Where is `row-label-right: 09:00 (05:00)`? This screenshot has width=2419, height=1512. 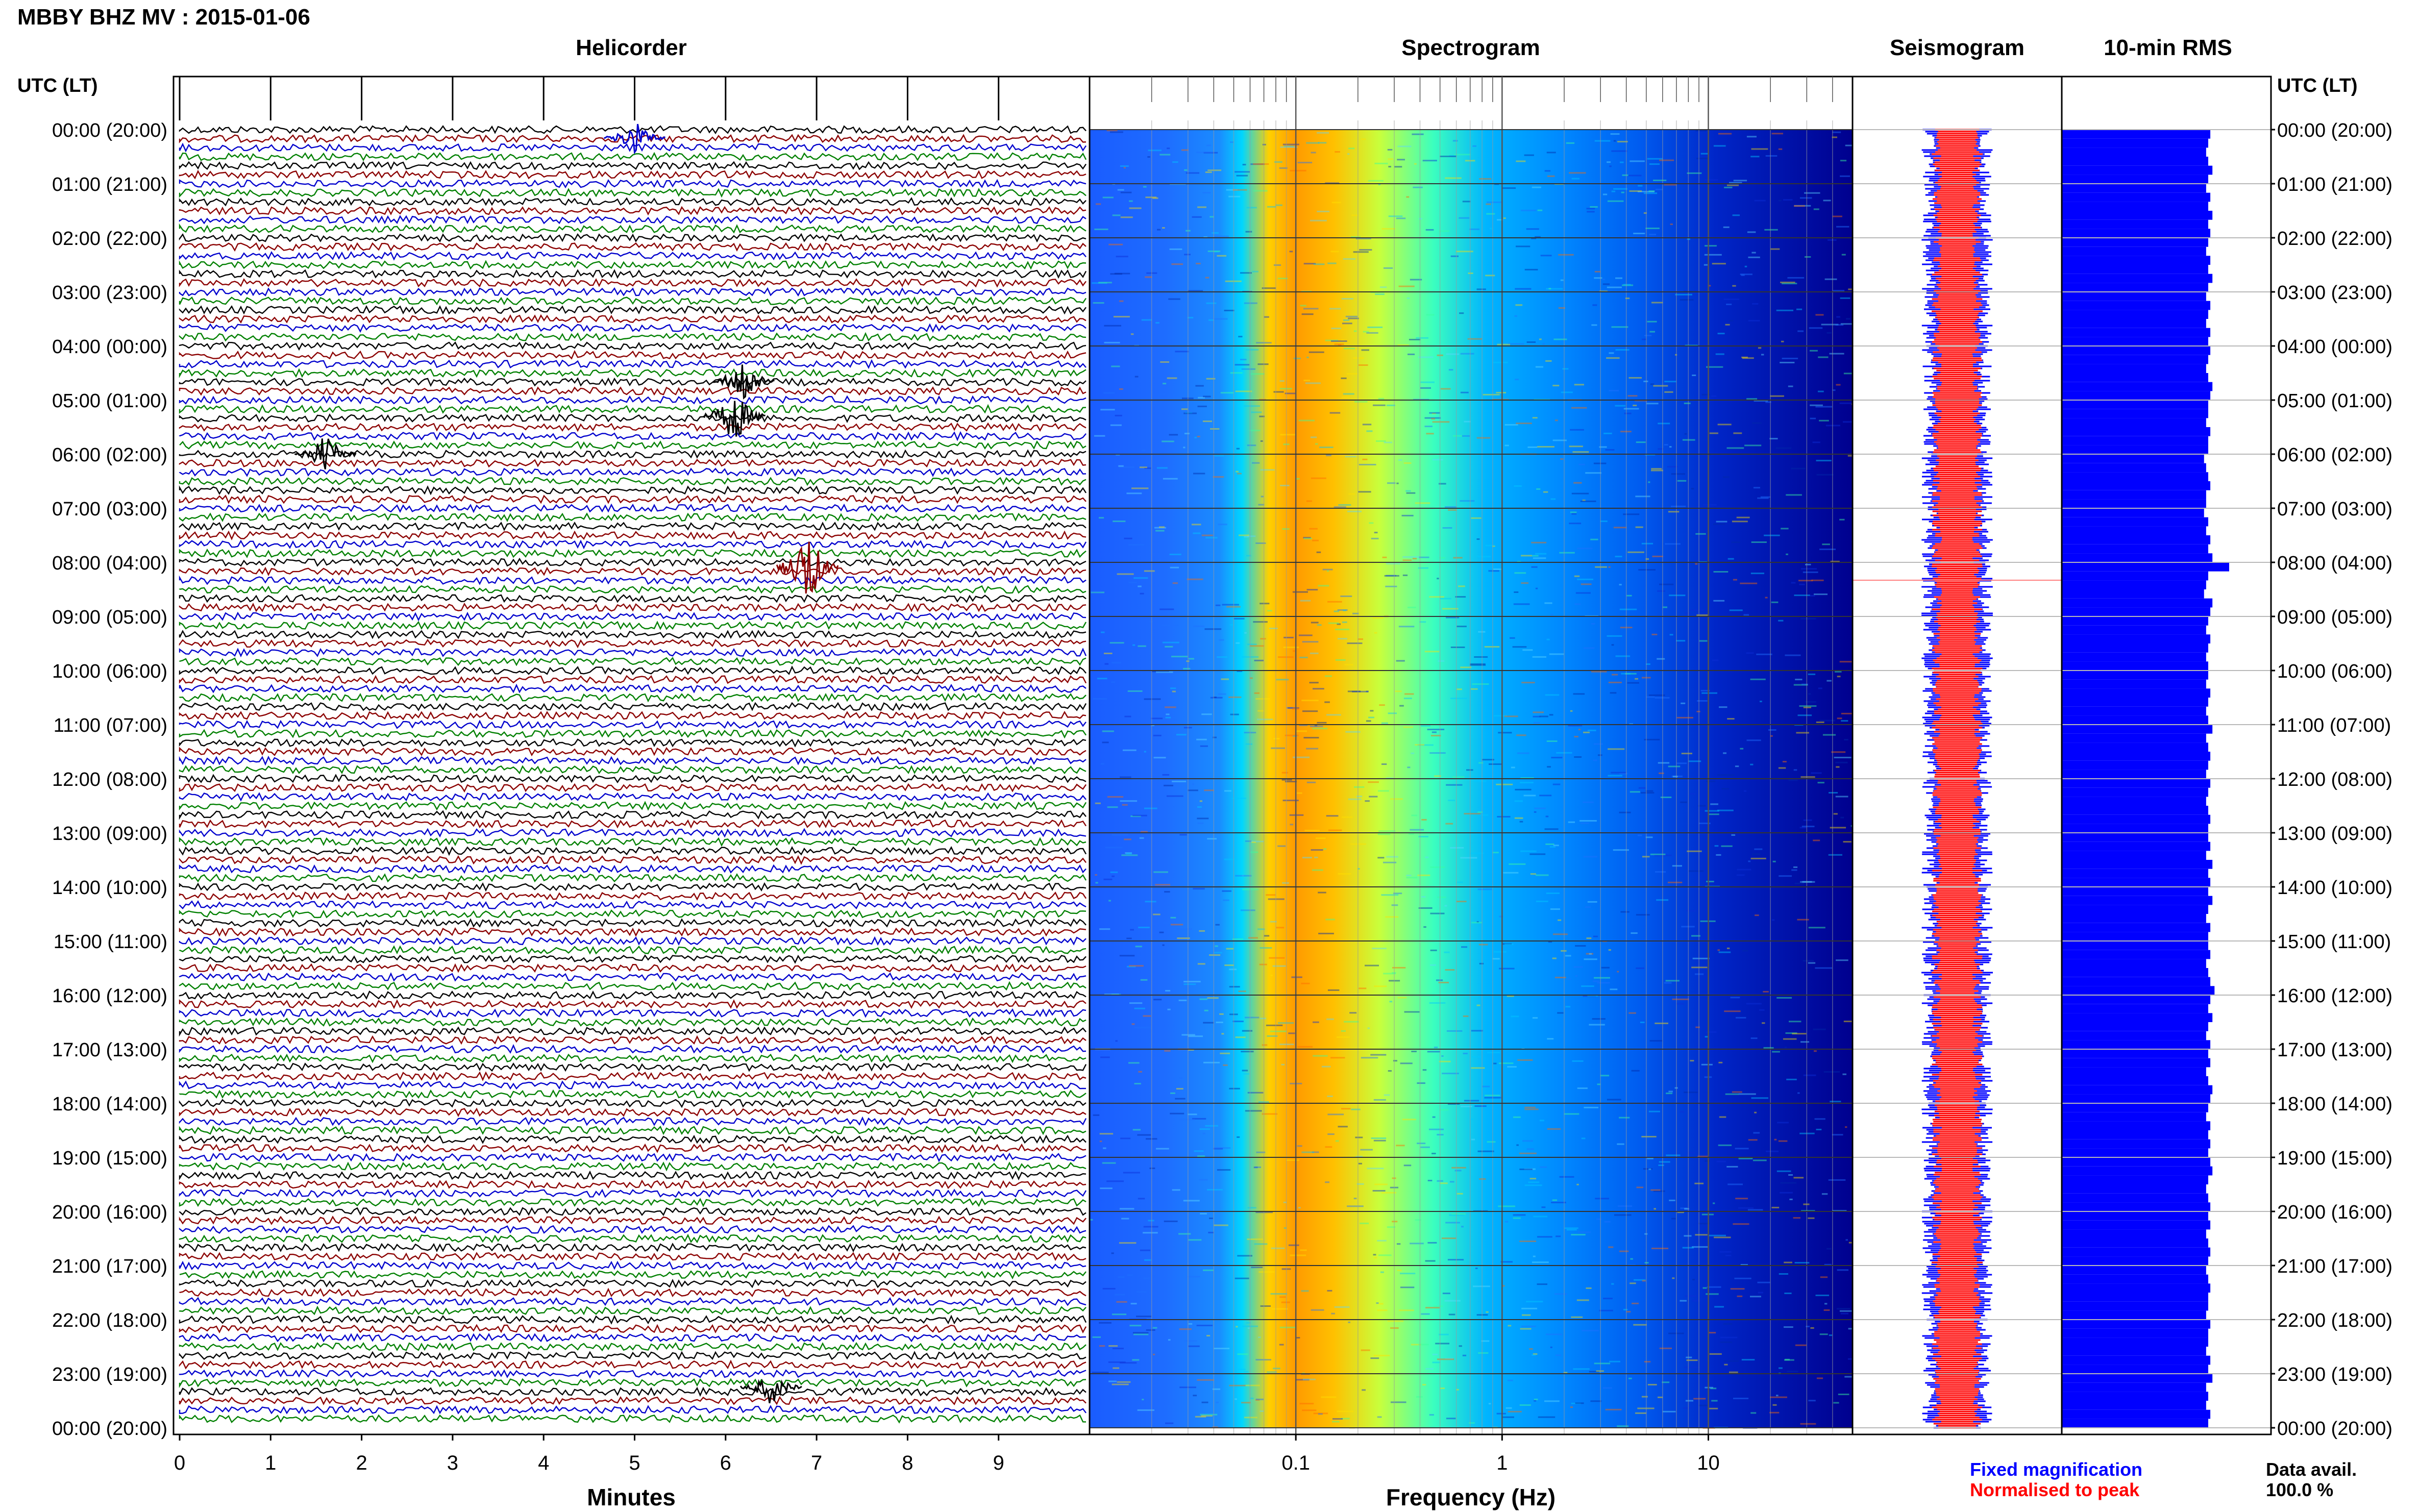 row-label-right: 09:00 (05:00) is located at coordinates (2334, 617).